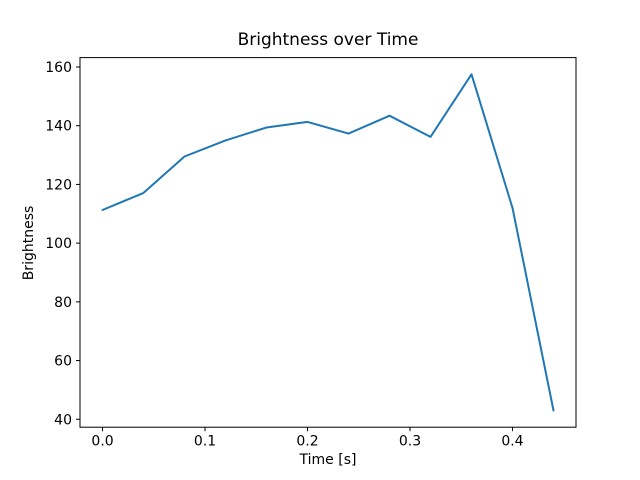 The height and width of the screenshot is (480, 640). What do you see at coordinates (102, 442) in the screenshot?
I see `x-tick-label: 0.0` at bounding box center [102, 442].